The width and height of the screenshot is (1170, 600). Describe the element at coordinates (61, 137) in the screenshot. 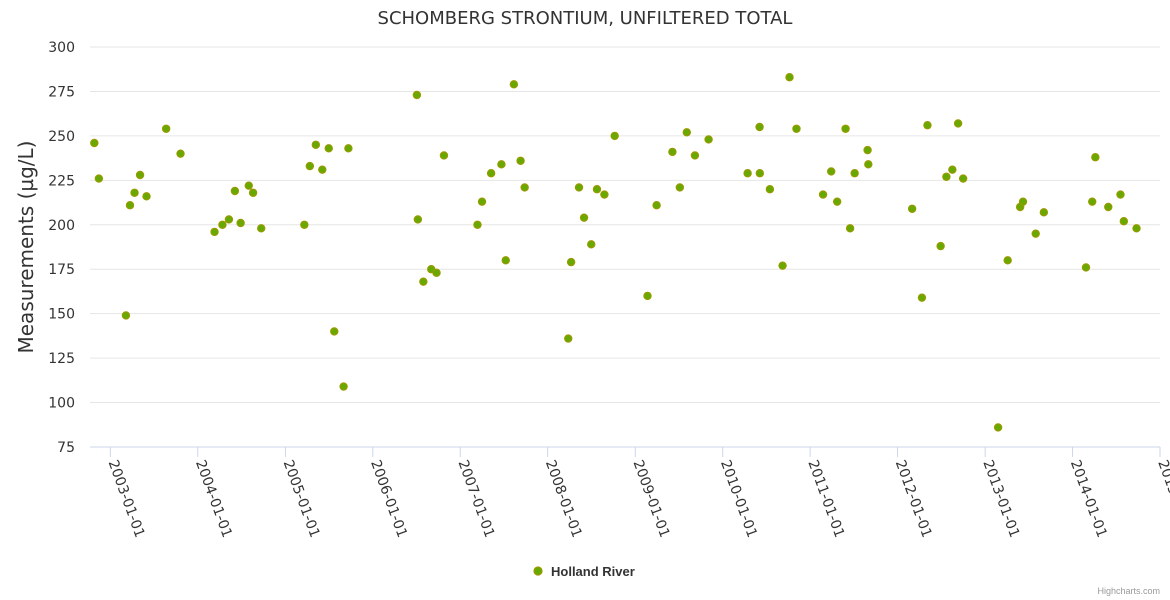

I see `y-tick-label: 250` at that location.